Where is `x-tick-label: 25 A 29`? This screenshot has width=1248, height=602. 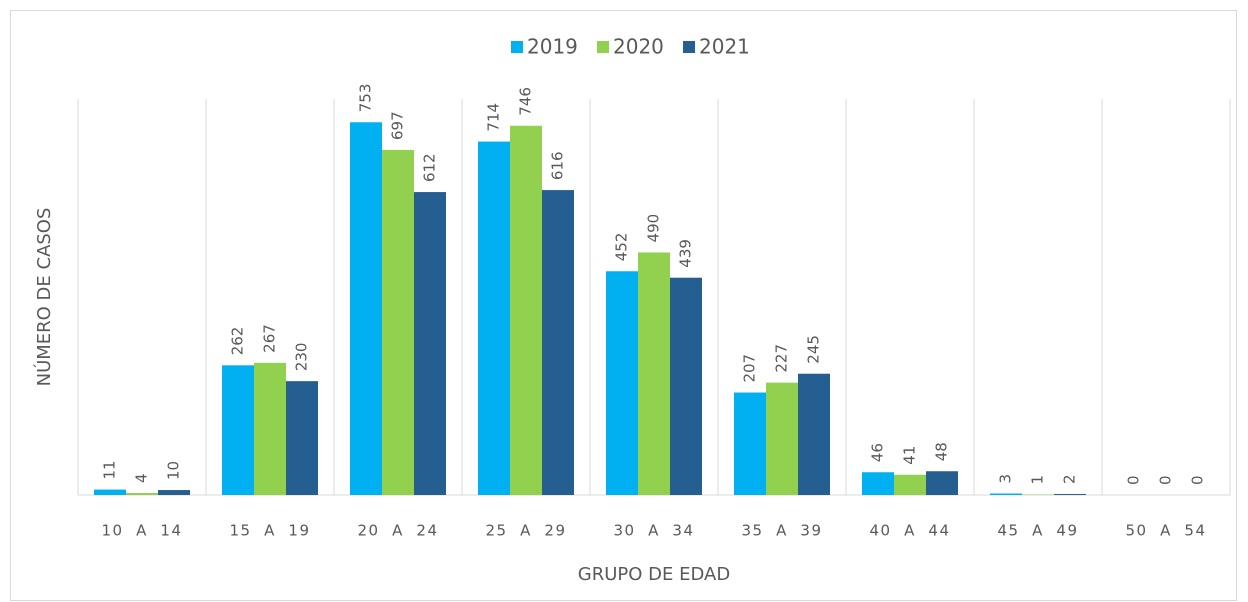 x-tick-label: 25 A 29 is located at coordinates (525, 531).